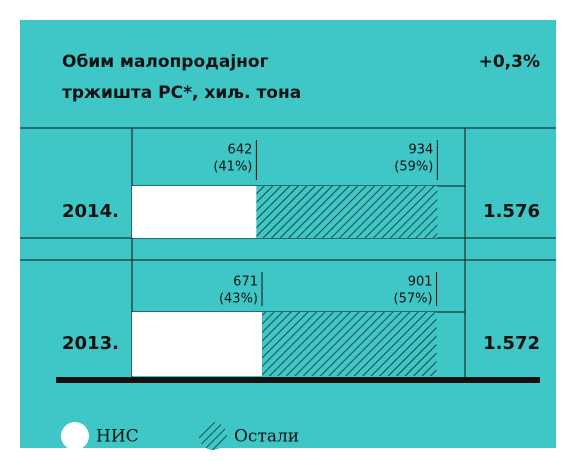 The height and width of the screenshot is (467, 576). What do you see at coordinates (232, 167) in the screenshot?
I see `share-label: (41%)` at bounding box center [232, 167].